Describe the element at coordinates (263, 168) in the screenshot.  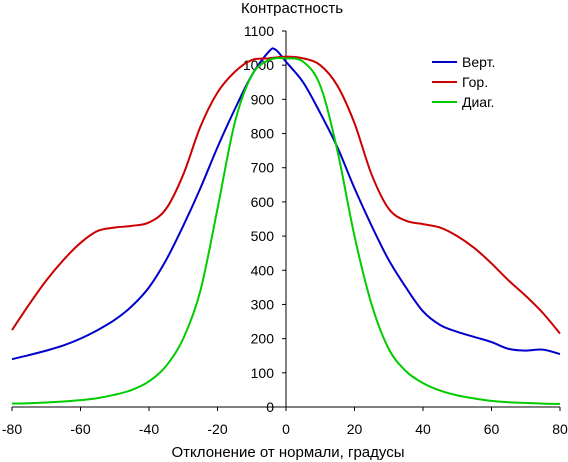
I see `y-tick-label: 700` at that location.